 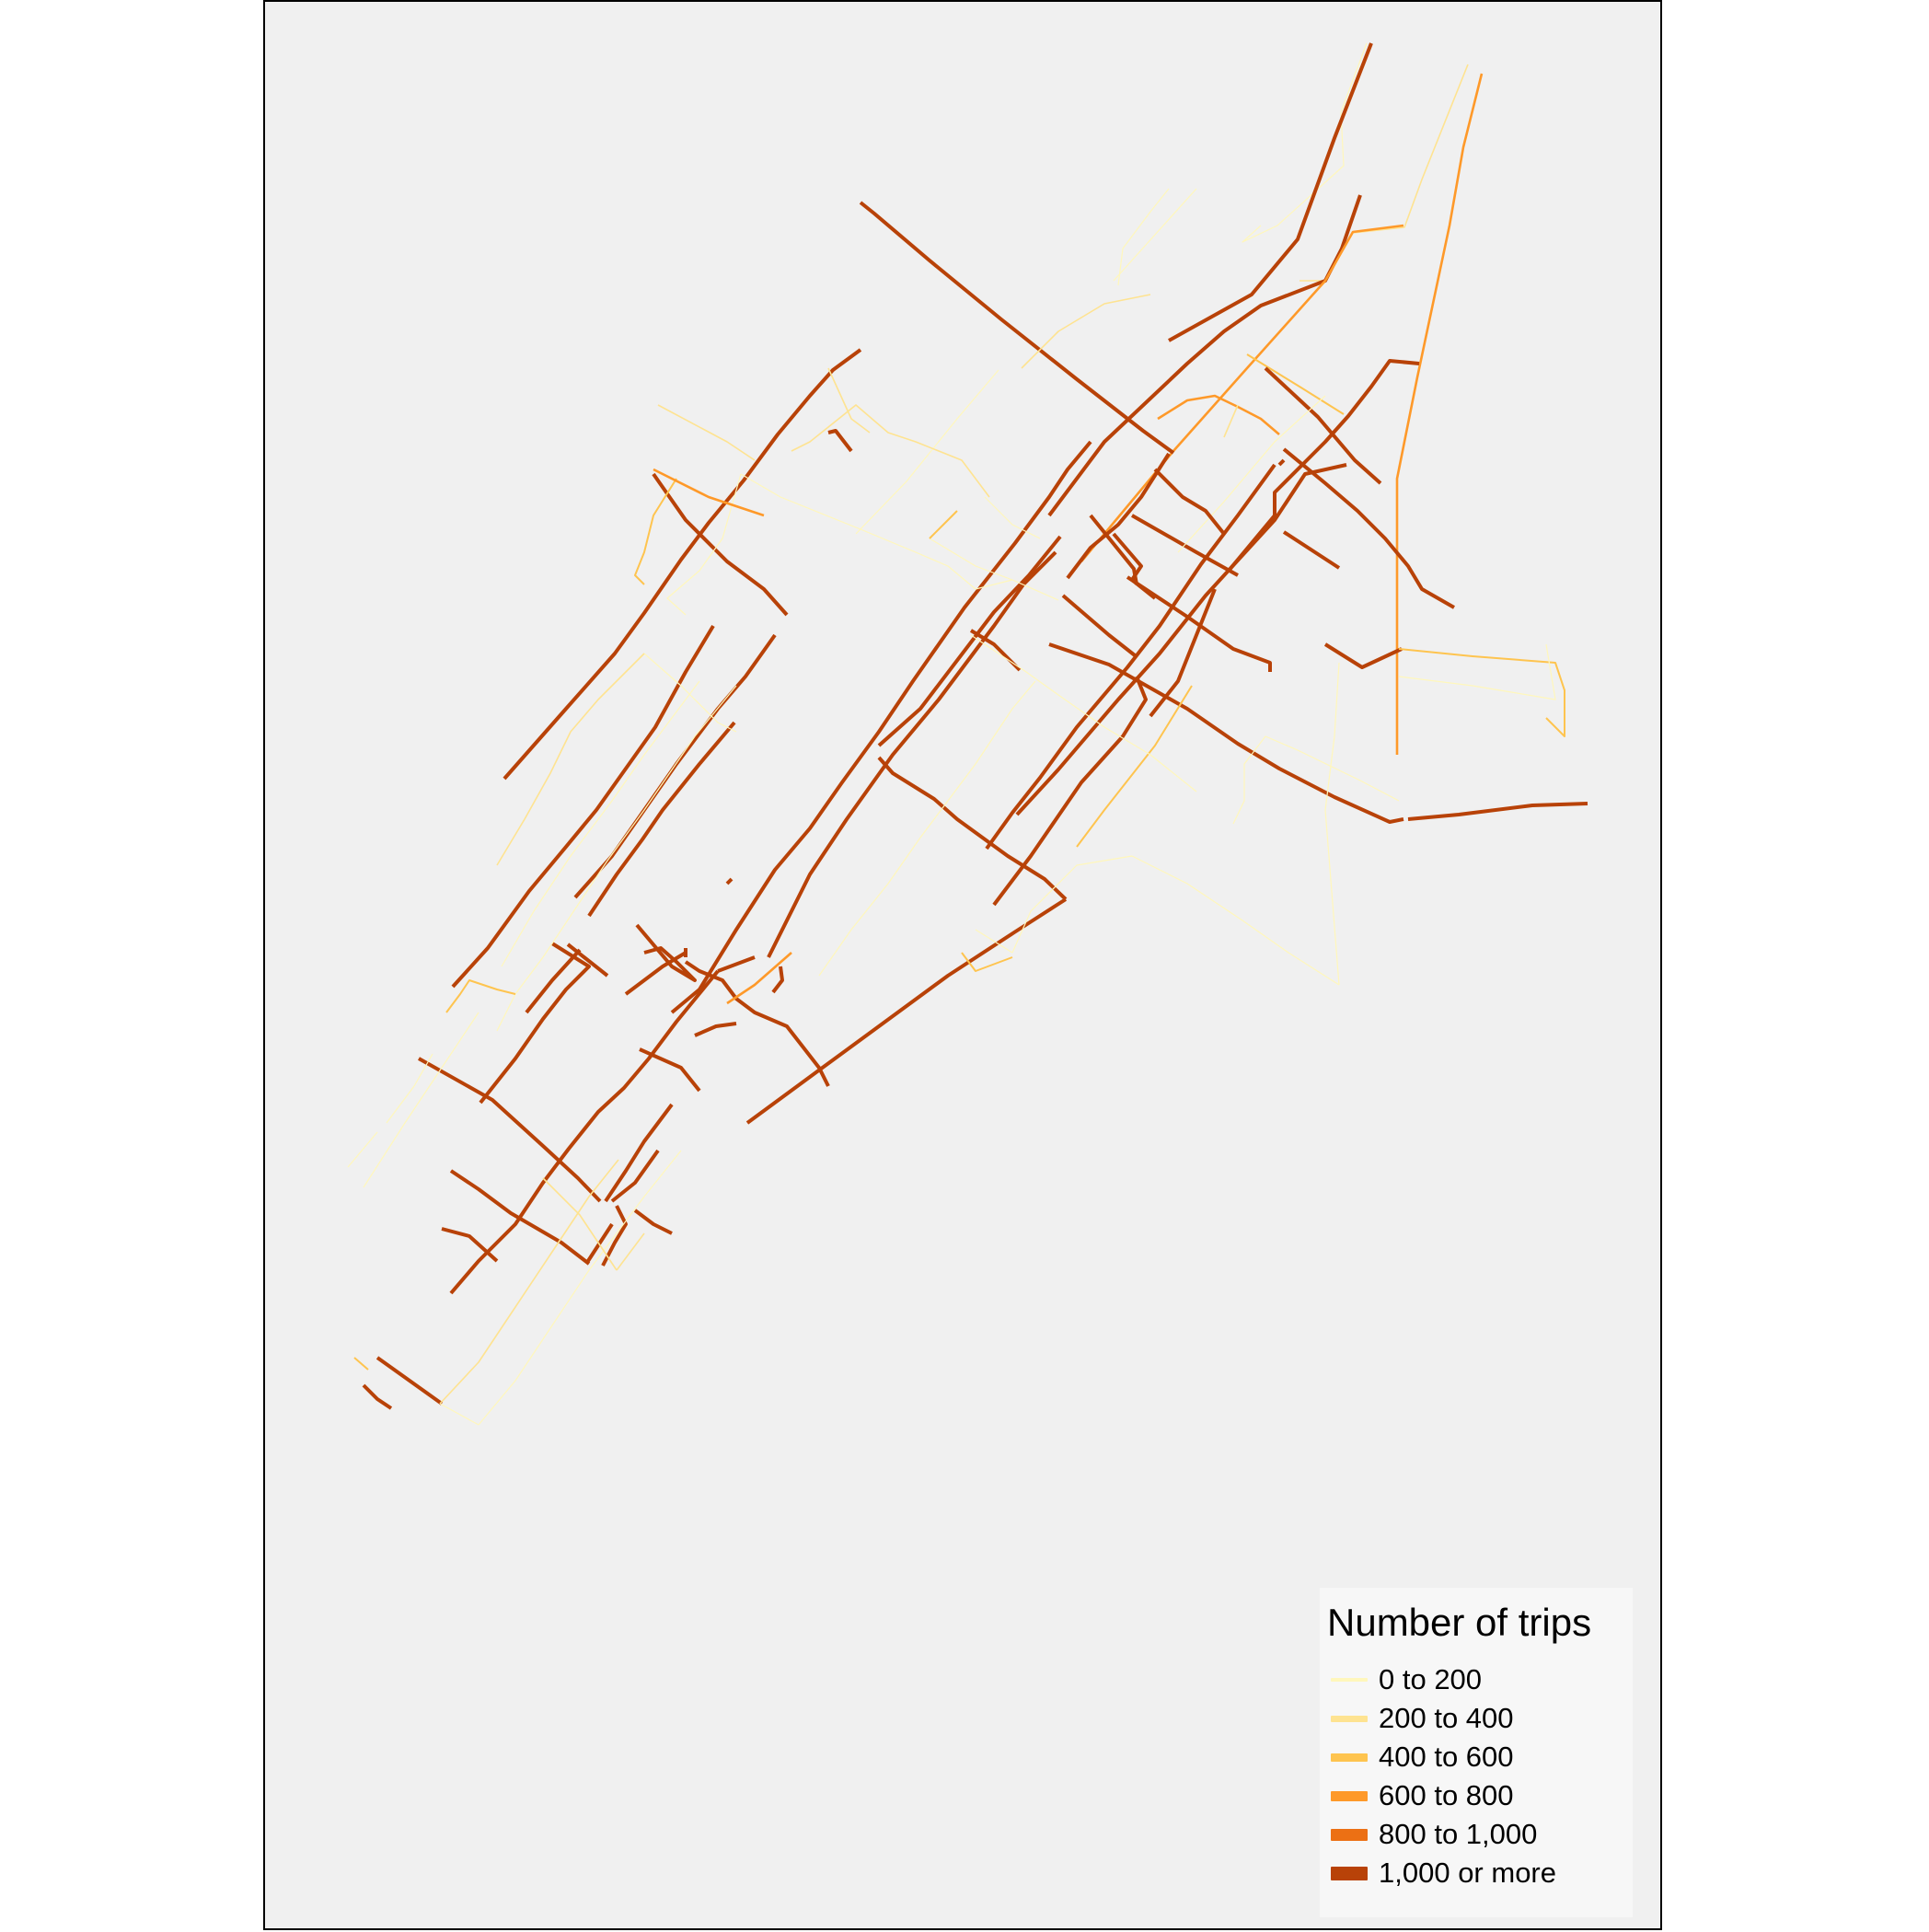 I want to click on legend-label: 800 to 1,000, so click(x=1458, y=1834).